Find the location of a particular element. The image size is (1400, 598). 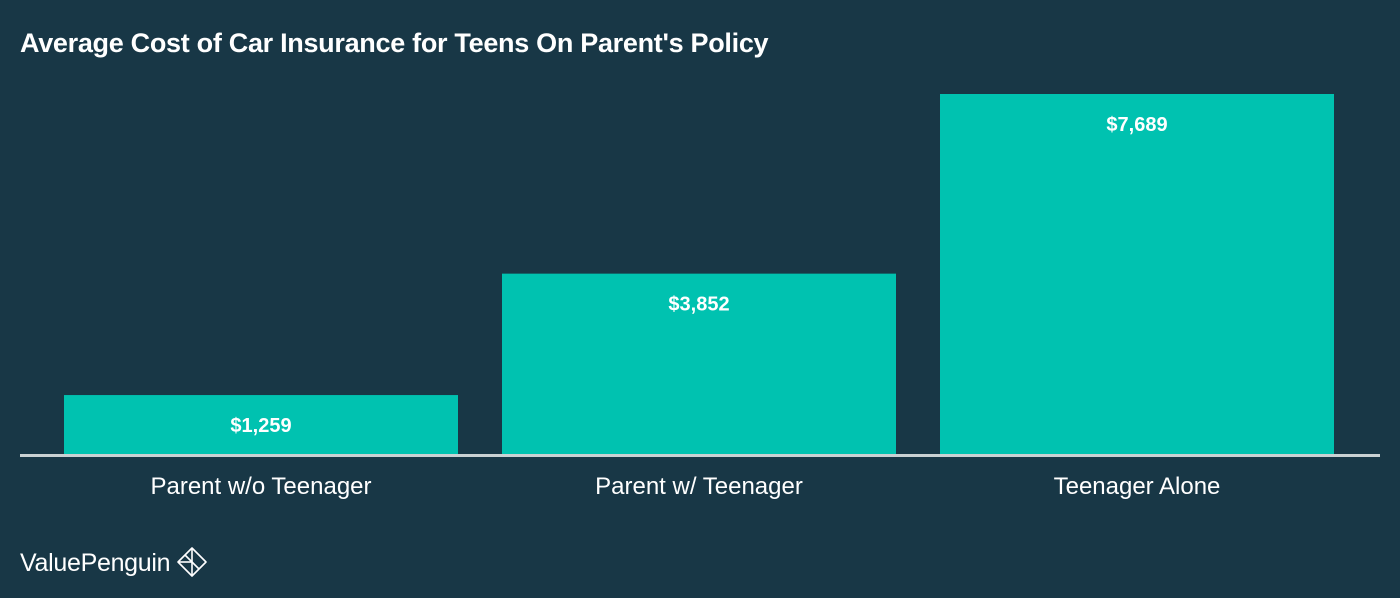

category-label-1: Parent w/ Teenager is located at coordinates (699, 486).